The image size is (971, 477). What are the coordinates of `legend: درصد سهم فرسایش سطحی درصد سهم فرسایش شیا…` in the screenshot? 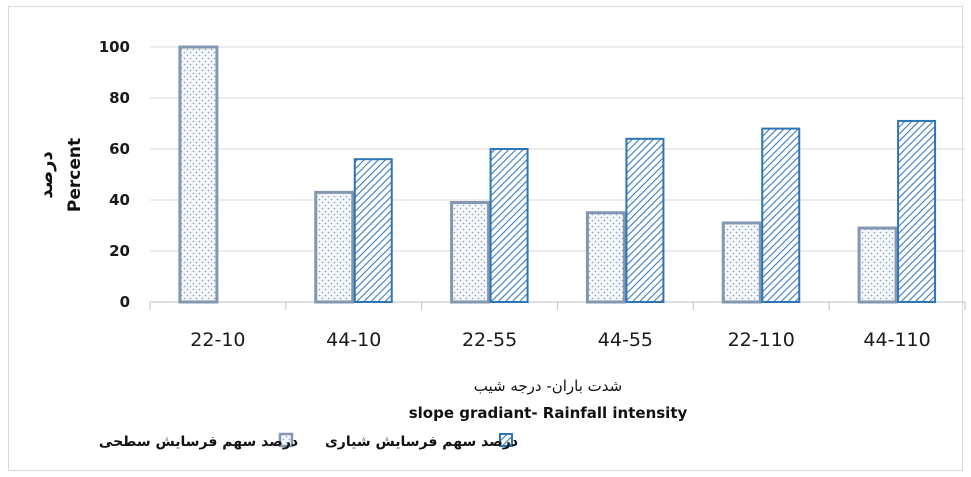 It's located at (308, 441).